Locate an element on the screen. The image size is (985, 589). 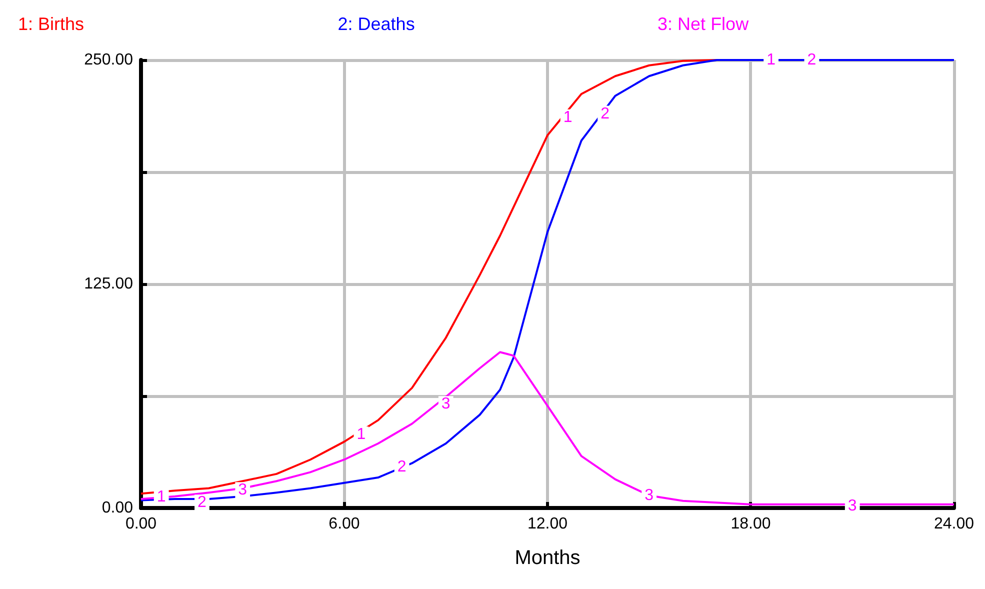
x-axis-title: Months is located at coordinates (547, 558).